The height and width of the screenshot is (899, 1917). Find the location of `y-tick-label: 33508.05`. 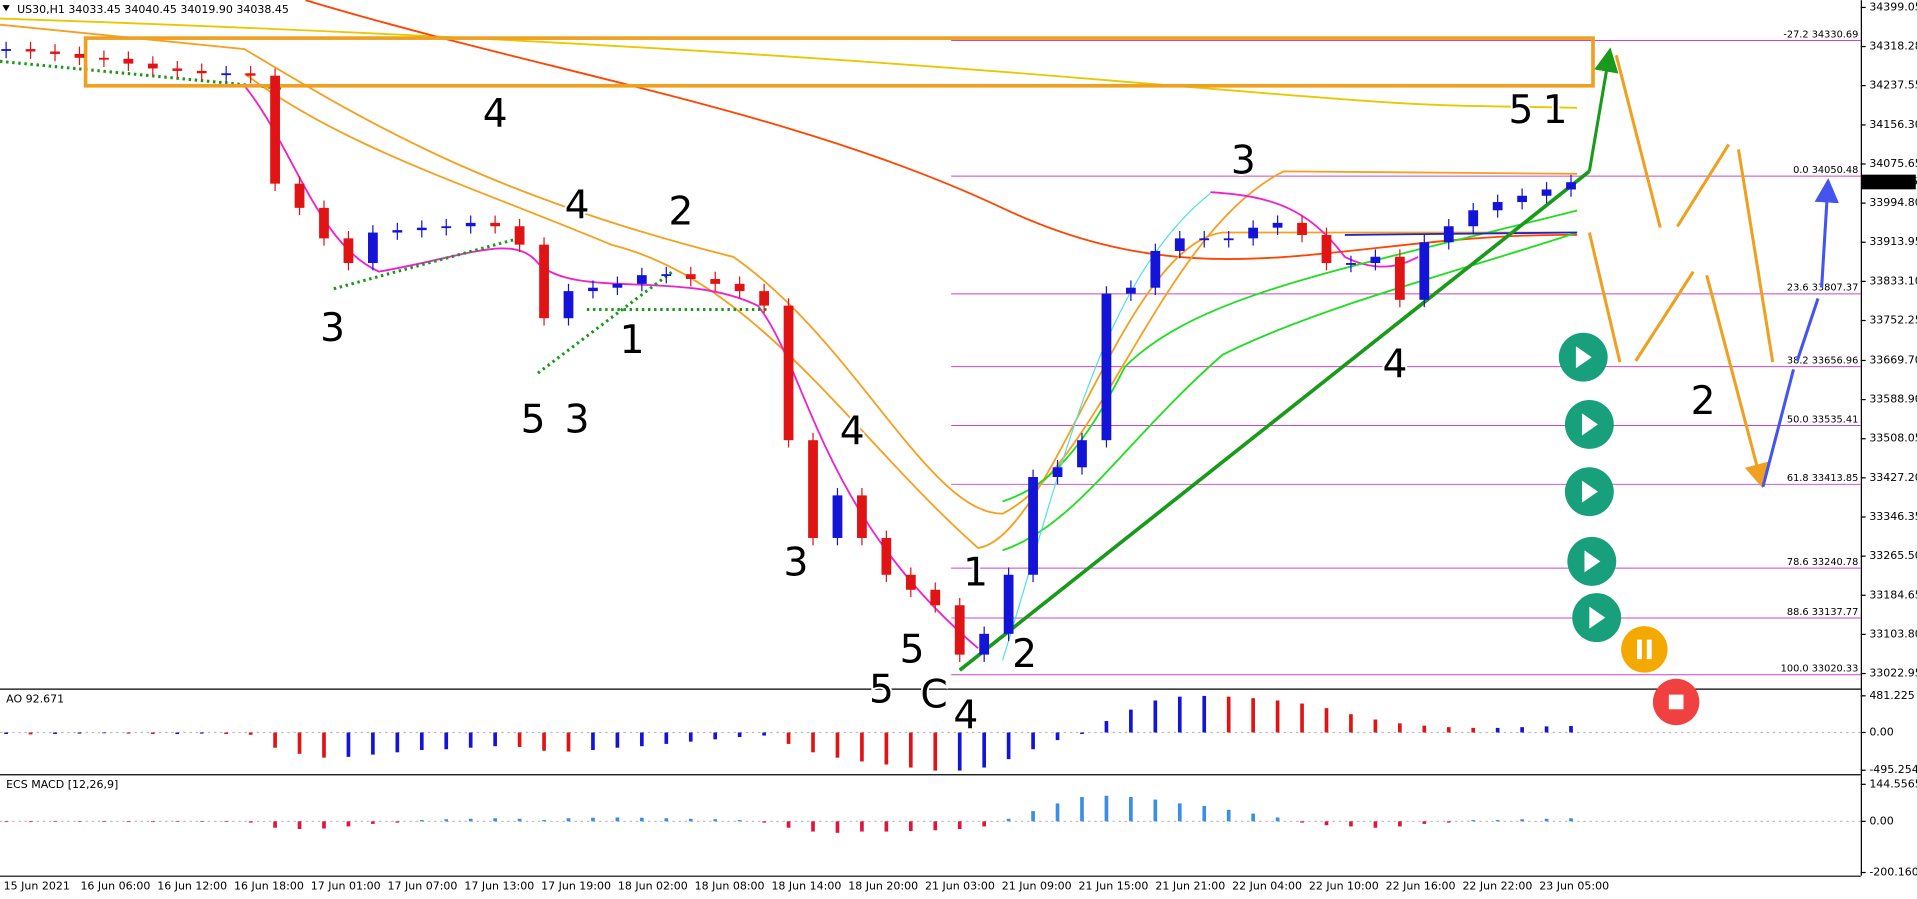

y-tick-label: 33508.05 is located at coordinates (1893, 438).